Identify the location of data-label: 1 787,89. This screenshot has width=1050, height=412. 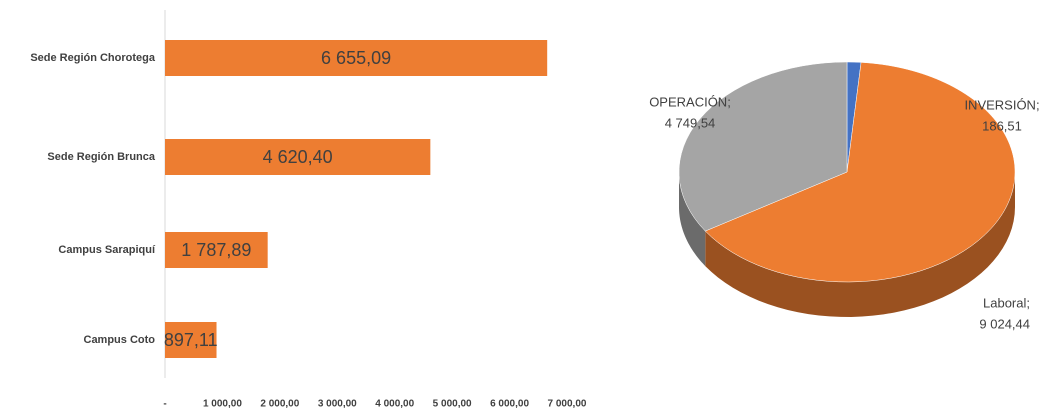
(216, 250).